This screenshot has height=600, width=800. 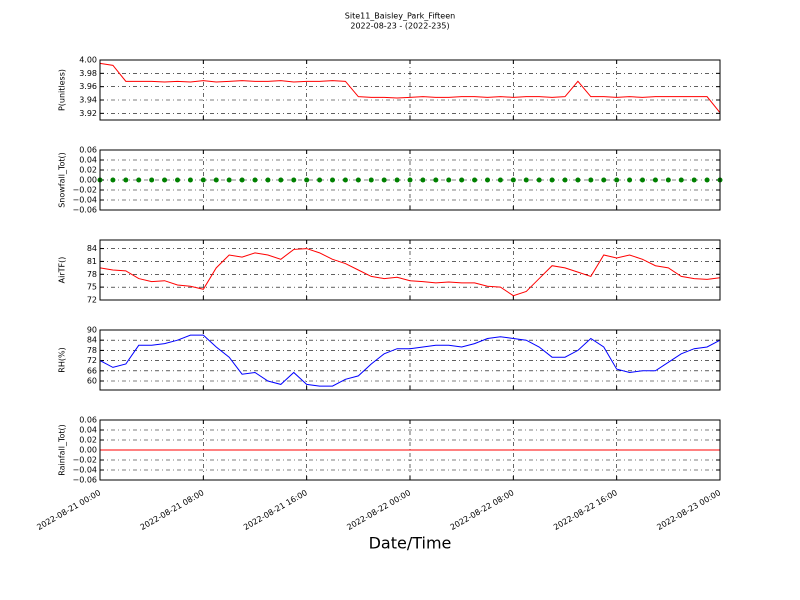 I want to click on y-tick-label: 60, so click(x=92, y=380).